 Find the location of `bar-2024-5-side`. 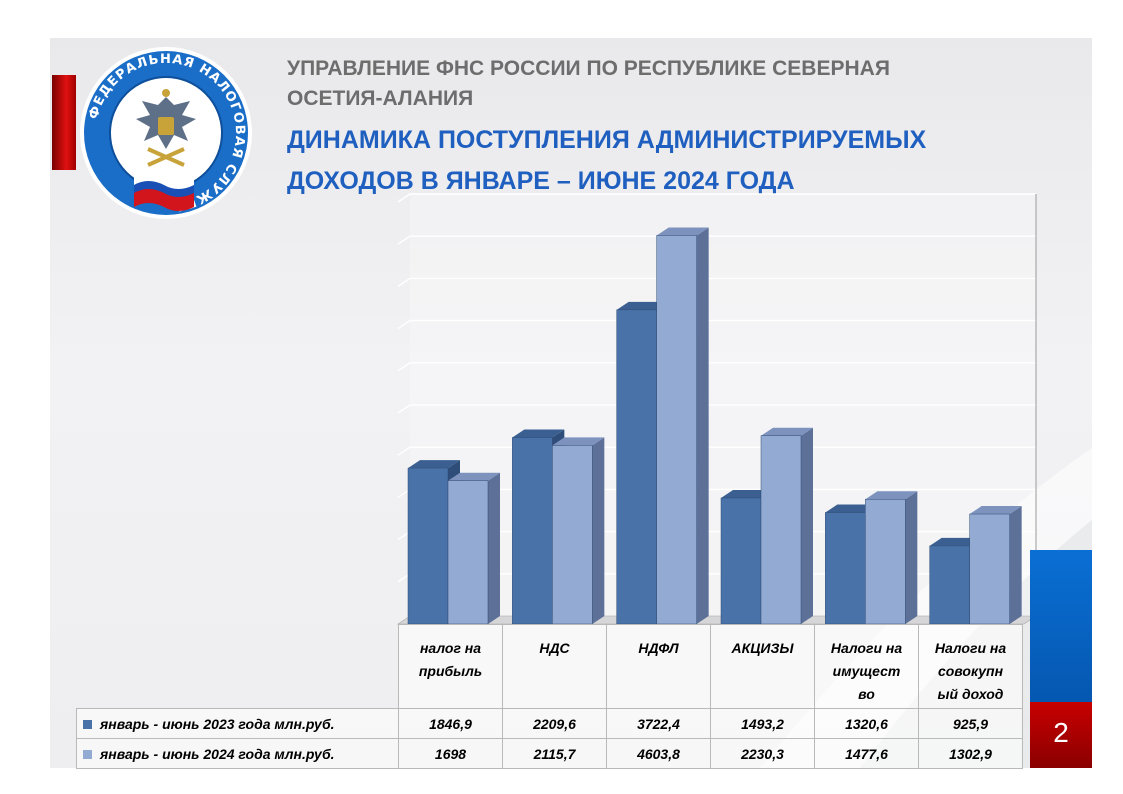

bar-2024-5-side is located at coordinates (1015, 565).